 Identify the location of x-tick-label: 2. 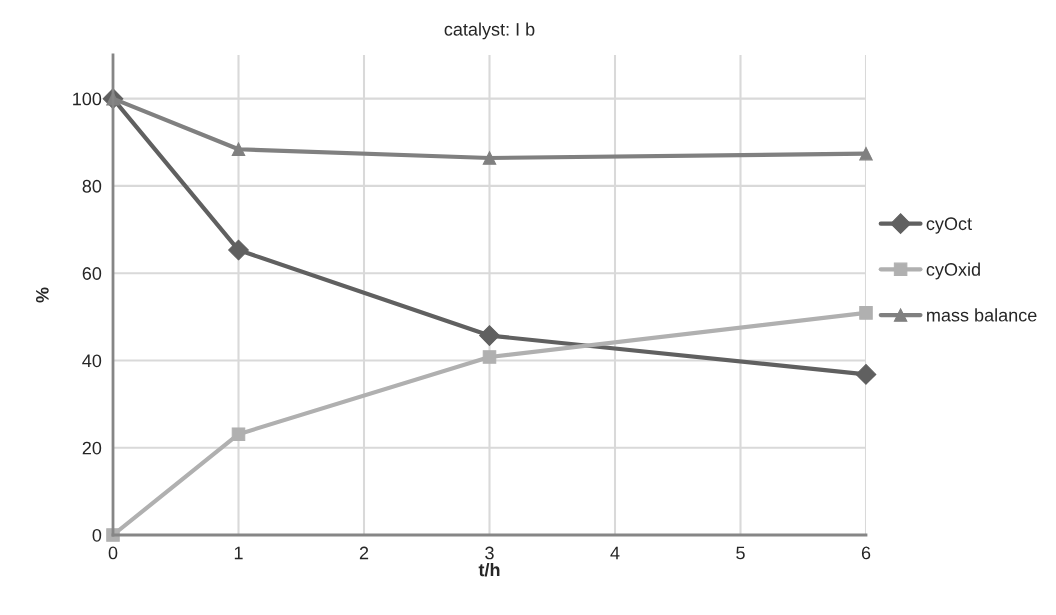
(364, 553).